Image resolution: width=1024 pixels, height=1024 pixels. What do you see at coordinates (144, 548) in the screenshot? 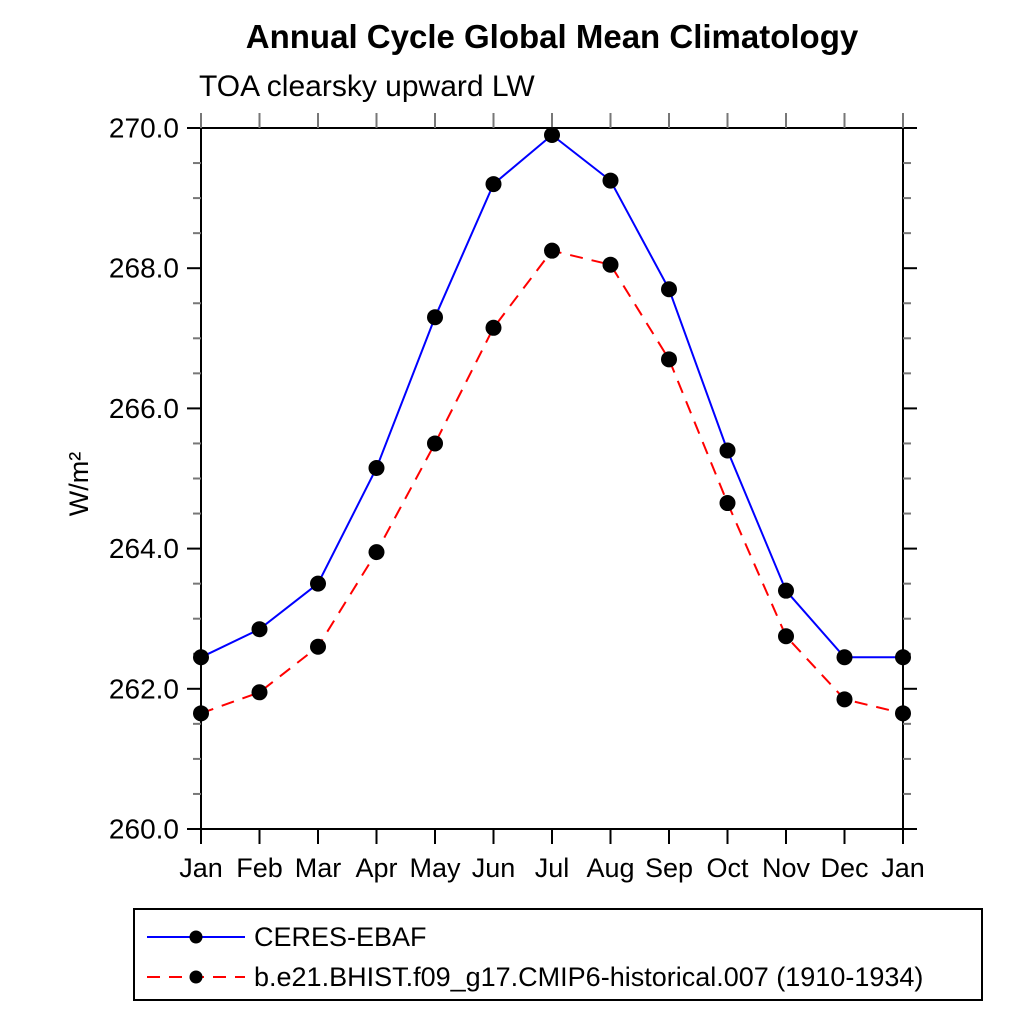
I see `y-tick-label: 264.0` at bounding box center [144, 548].